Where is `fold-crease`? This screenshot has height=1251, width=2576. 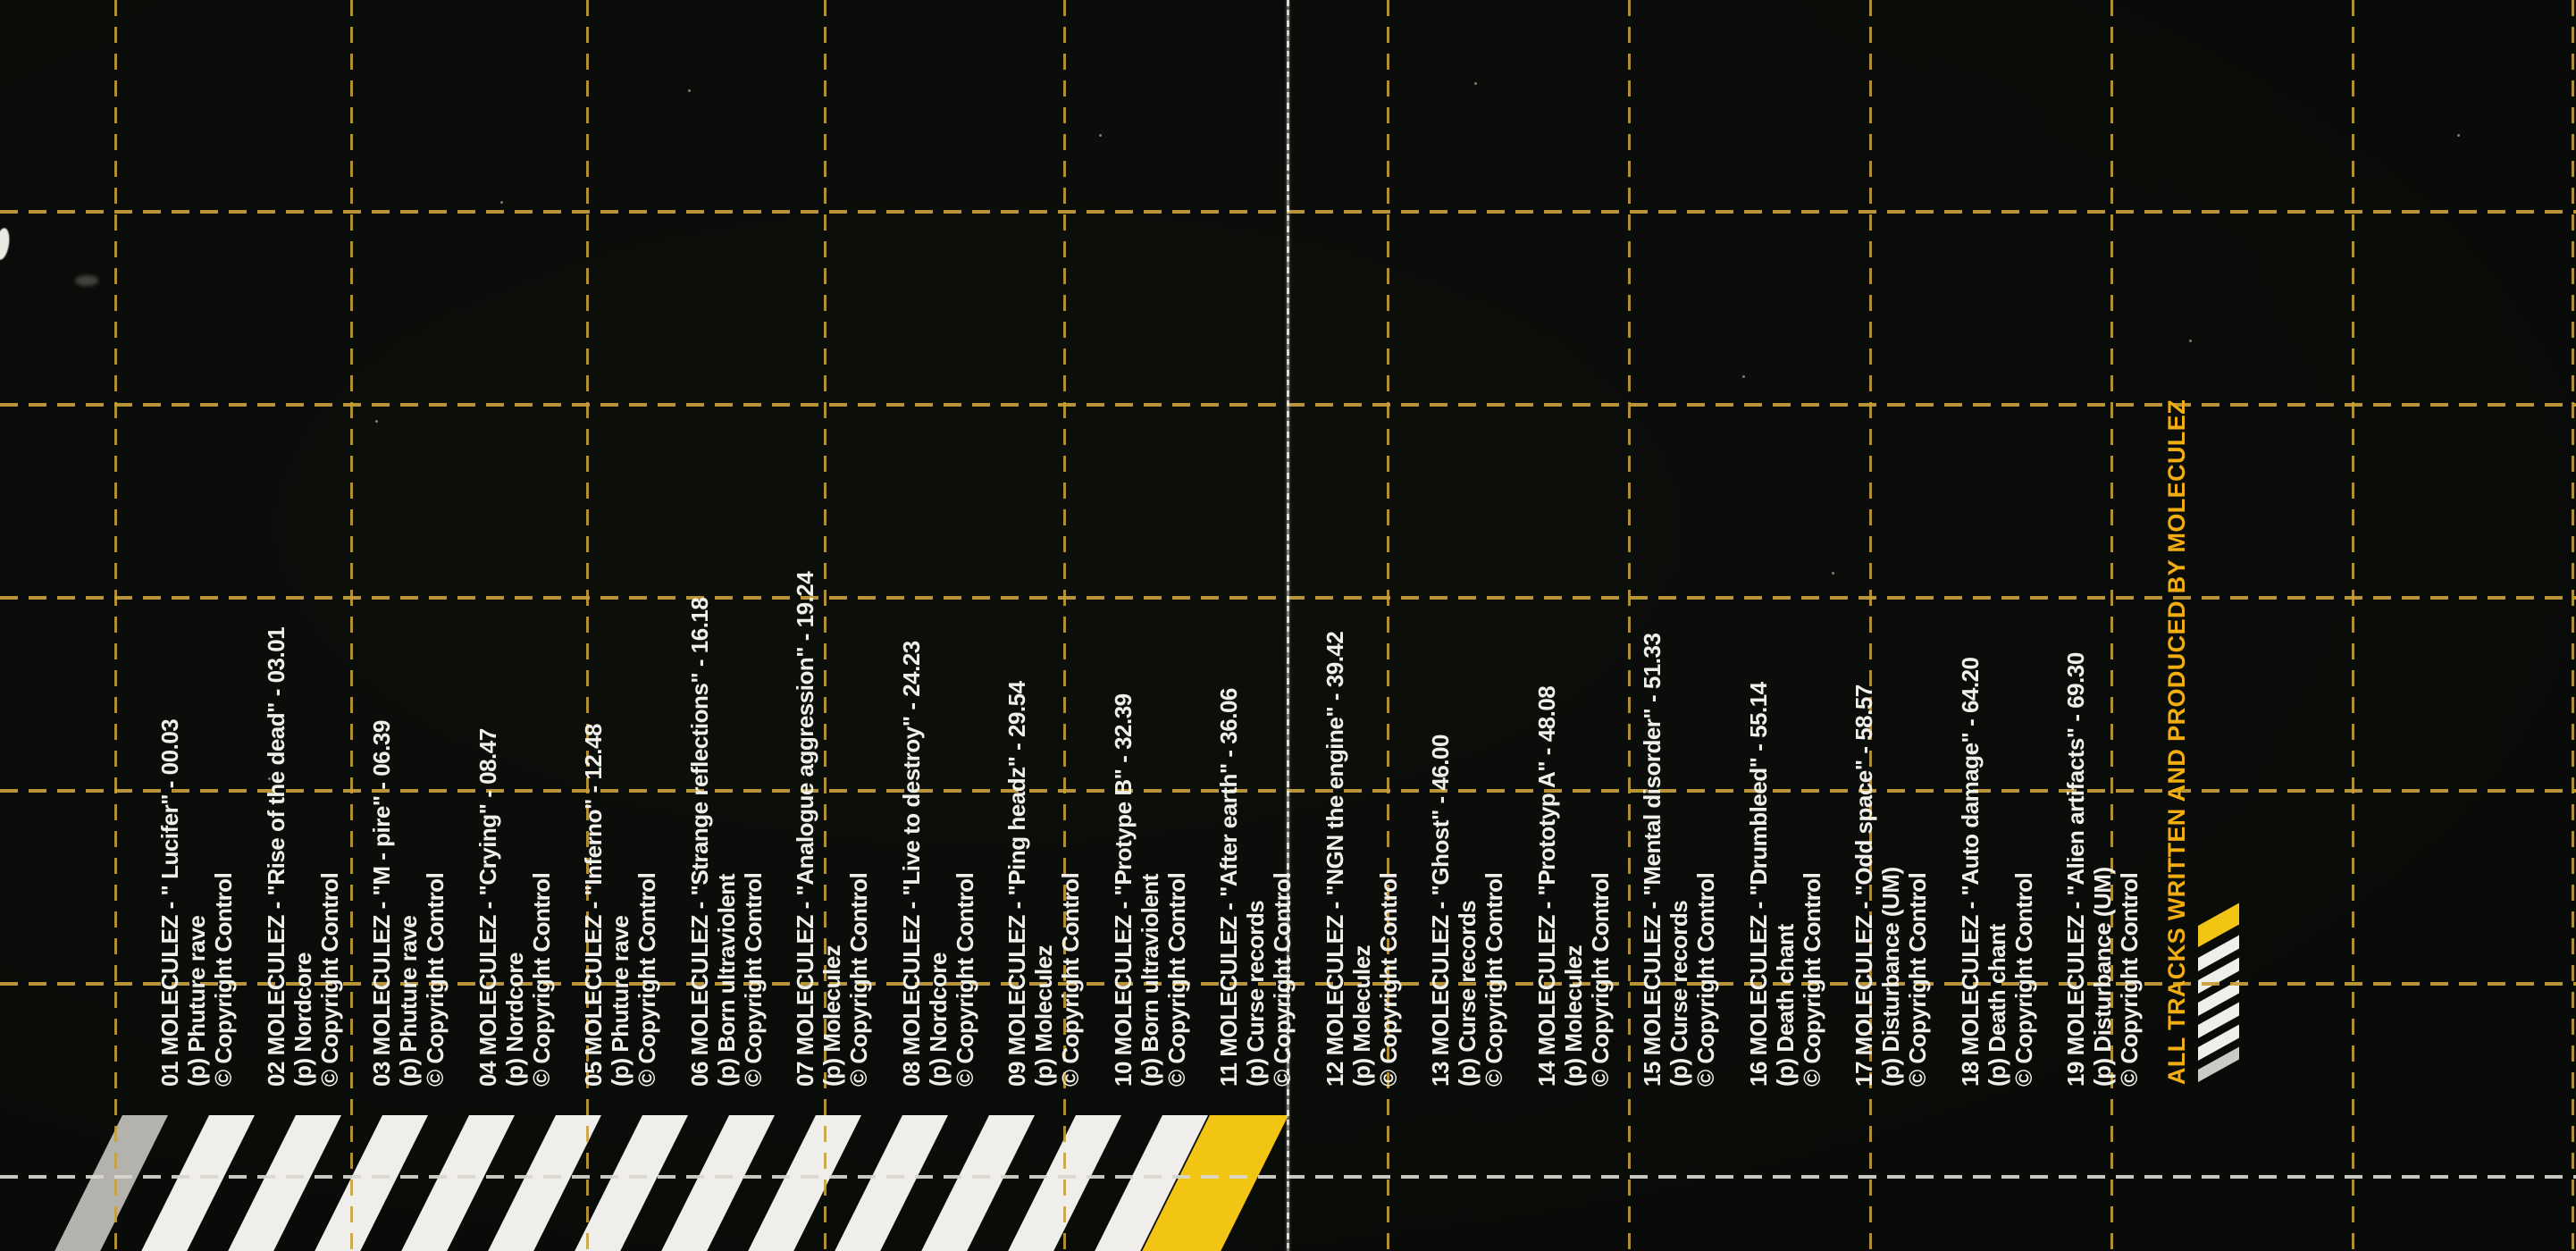 fold-crease is located at coordinates (1288, 625).